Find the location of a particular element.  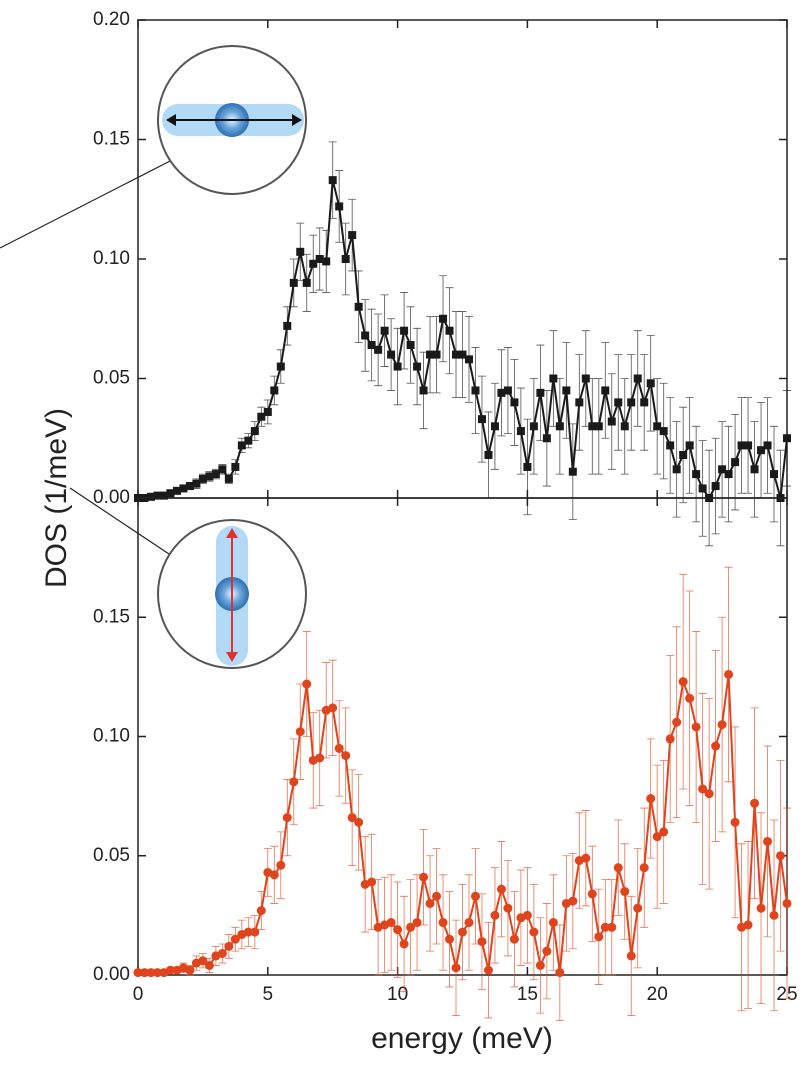

y-tick-label: 0.05 is located at coordinates (111, 855).